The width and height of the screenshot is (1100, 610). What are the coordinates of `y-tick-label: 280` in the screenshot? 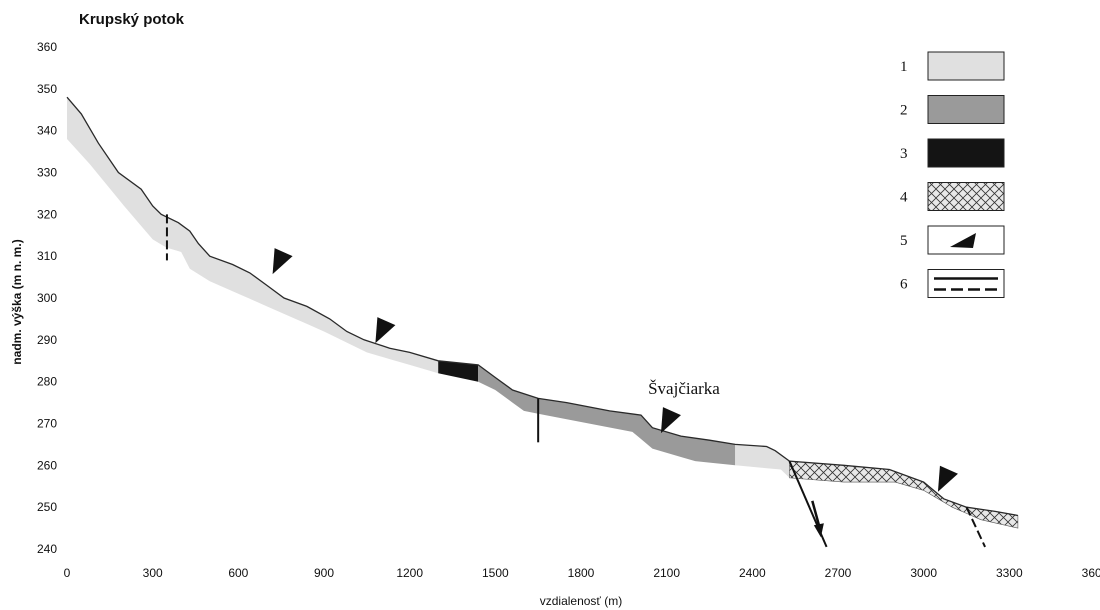 It's located at (47, 382).